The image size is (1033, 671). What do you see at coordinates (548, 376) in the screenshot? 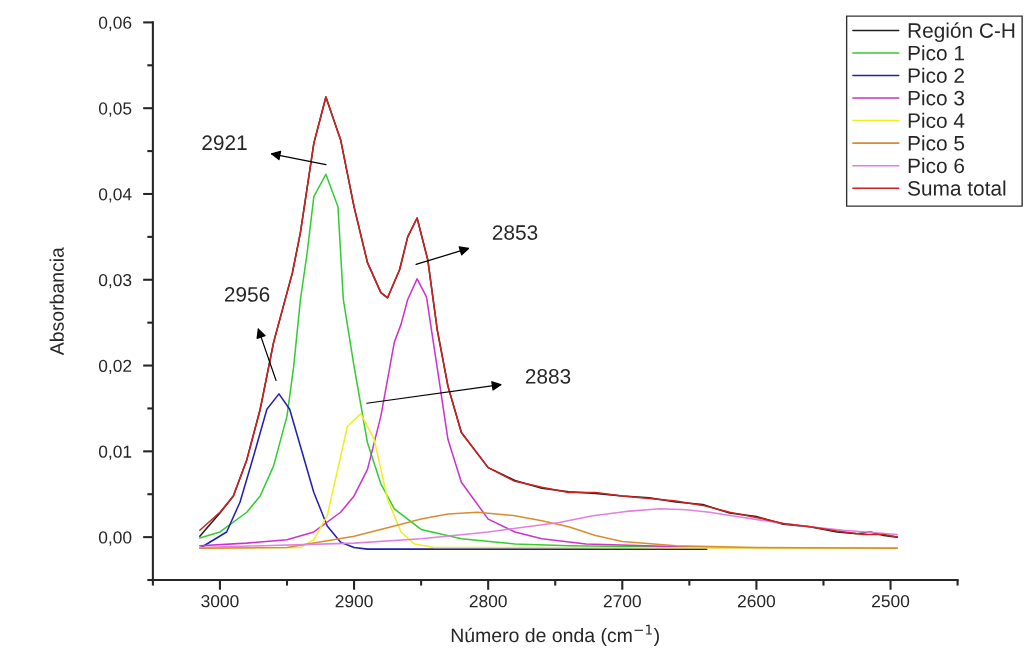
I see `annotation: 2883` at bounding box center [548, 376].